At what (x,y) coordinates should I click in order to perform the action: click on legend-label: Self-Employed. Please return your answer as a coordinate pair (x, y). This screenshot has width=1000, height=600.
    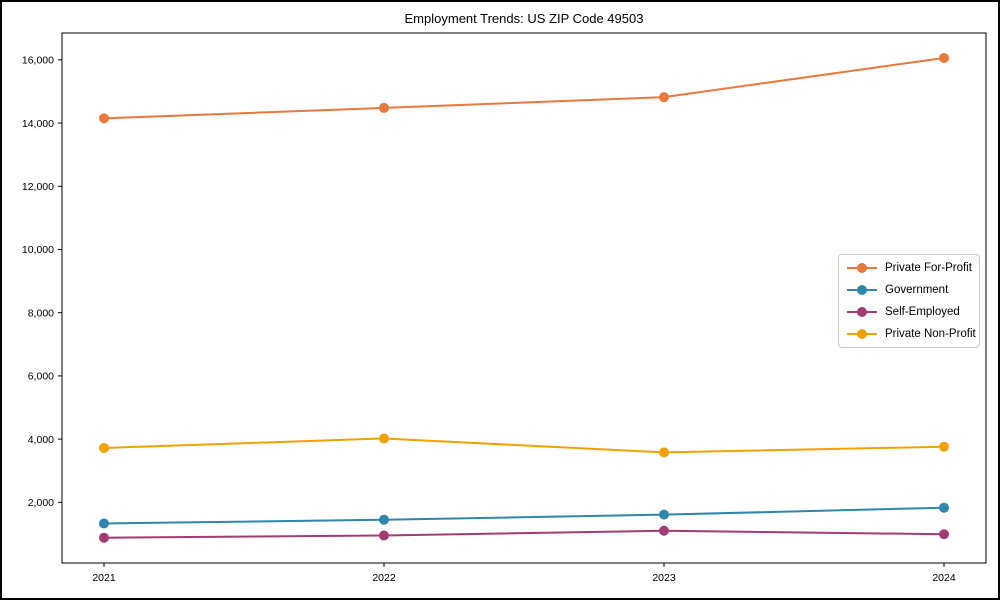
    Looking at the image, I should click on (922, 312).